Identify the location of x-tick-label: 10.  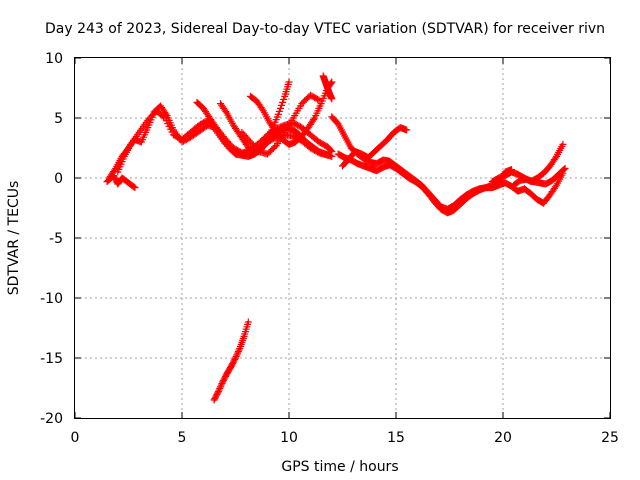
(289, 438).